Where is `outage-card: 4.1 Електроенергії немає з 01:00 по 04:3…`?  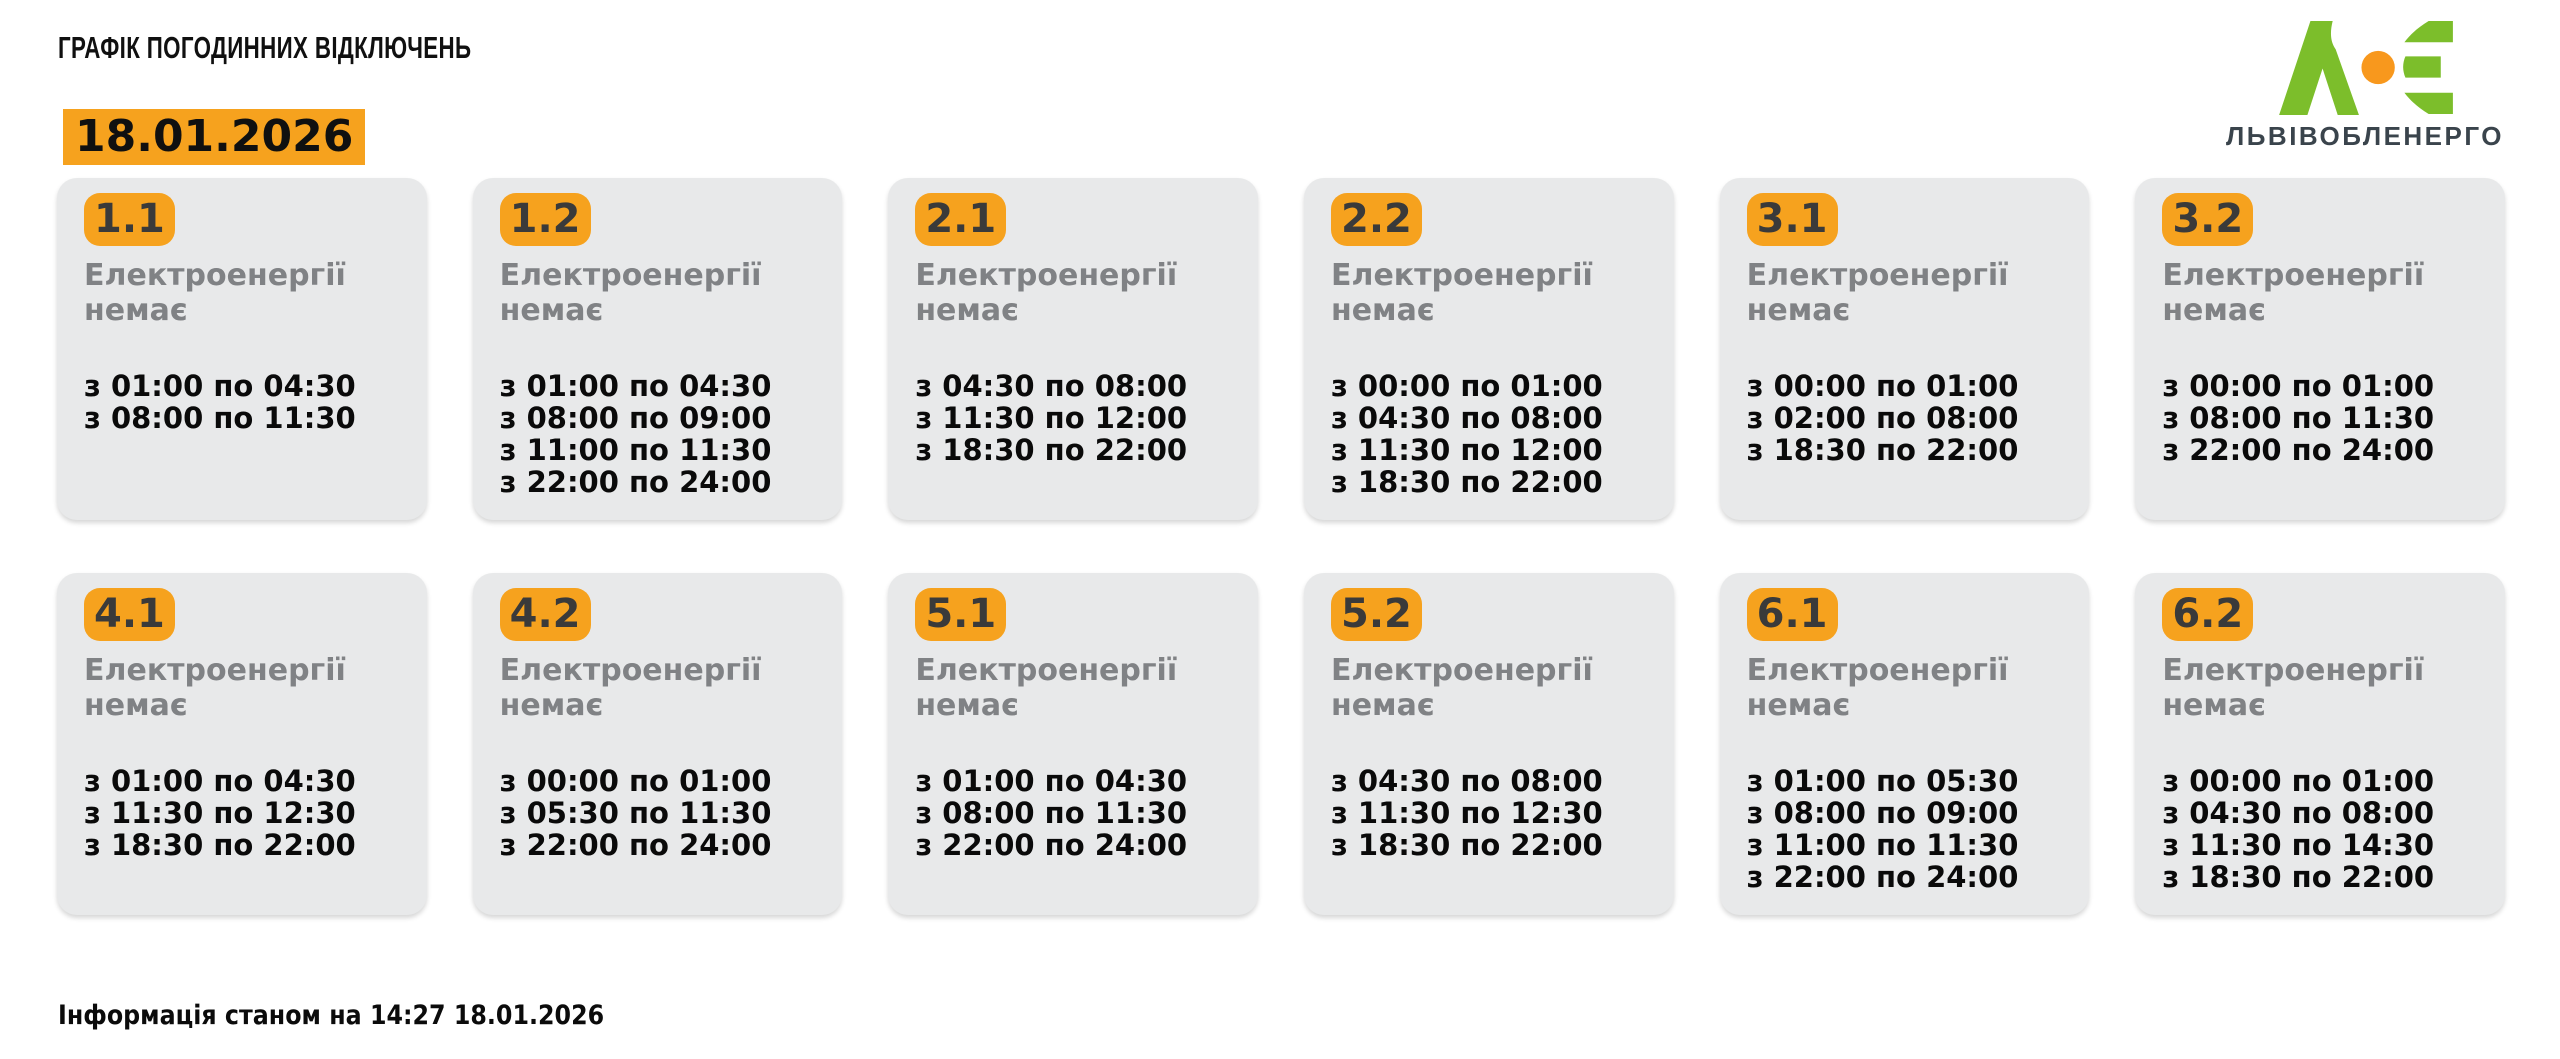
outage-card: 4.1 Електроенергії немає з 01:00 по 04:3… is located at coordinates (242, 744).